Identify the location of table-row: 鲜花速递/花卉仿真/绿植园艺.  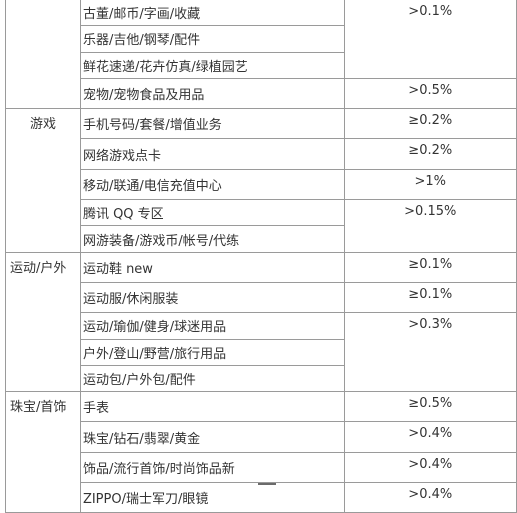
(261, 65).